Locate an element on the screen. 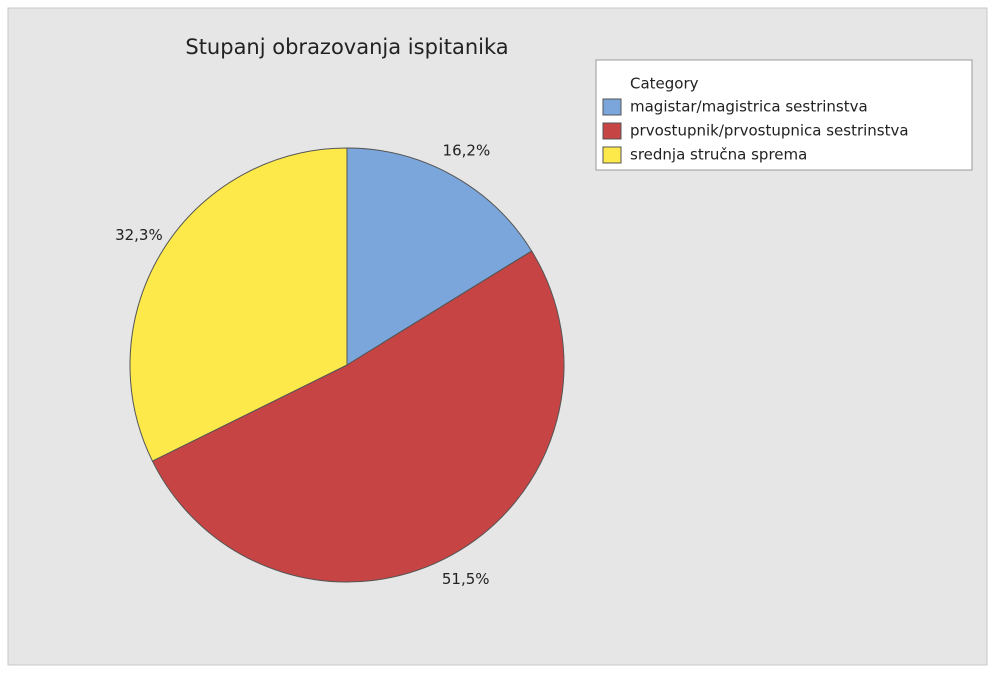 This screenshot has height=677, width=995. legend-title: Category is located at coordinates (664, 84).